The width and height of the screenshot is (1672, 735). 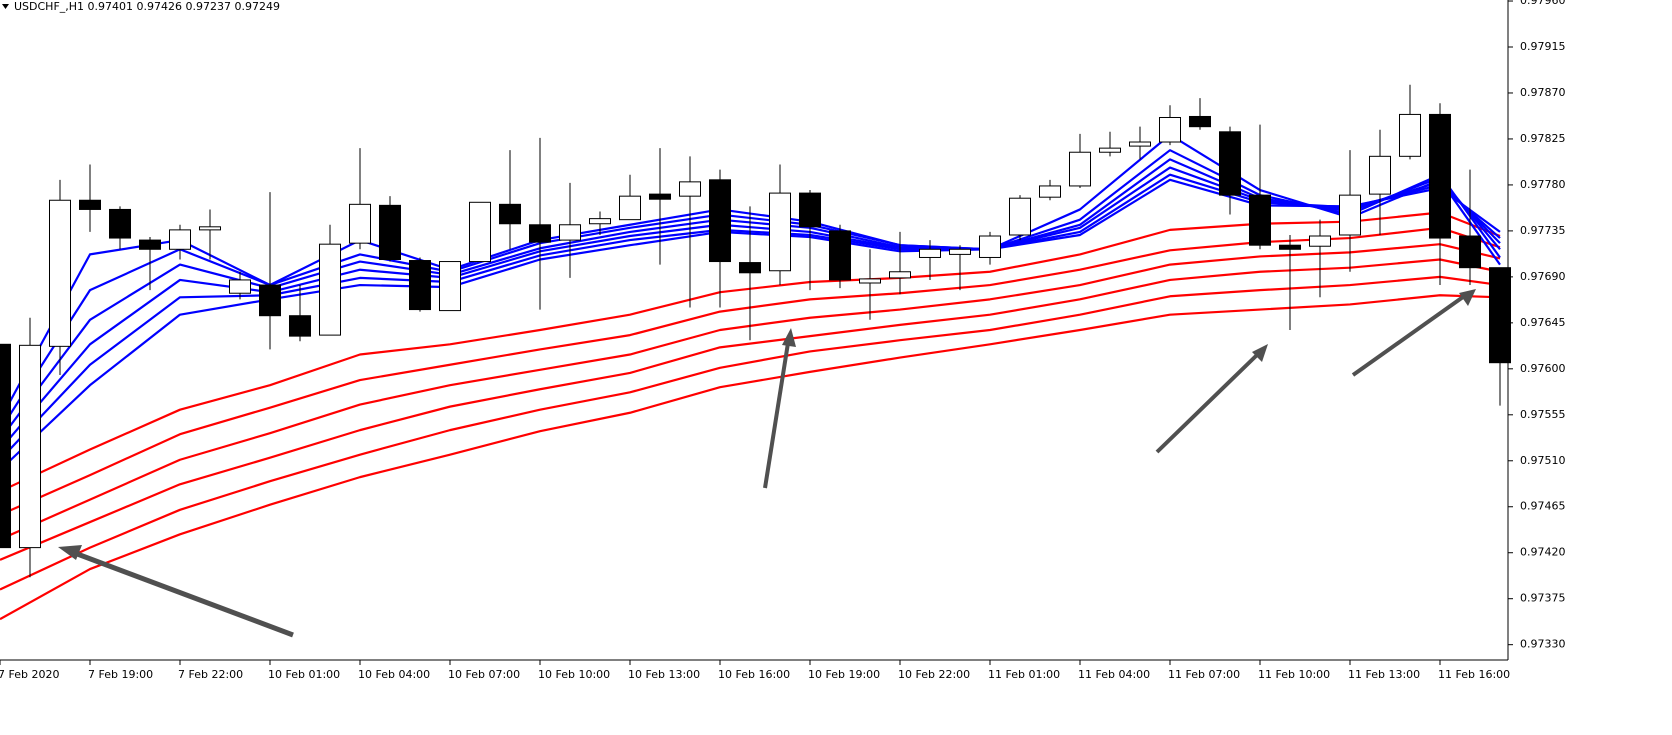 I want to click on y-tick-label: 0.97825, so click(x=1543, y=138).